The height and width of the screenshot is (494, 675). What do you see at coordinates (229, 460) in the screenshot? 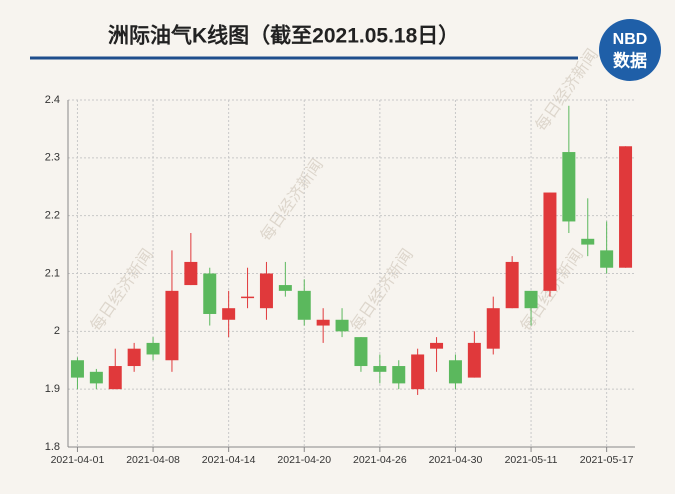
I see `x-tick-label: 2021-04-14` at bounding box center [229, 460].